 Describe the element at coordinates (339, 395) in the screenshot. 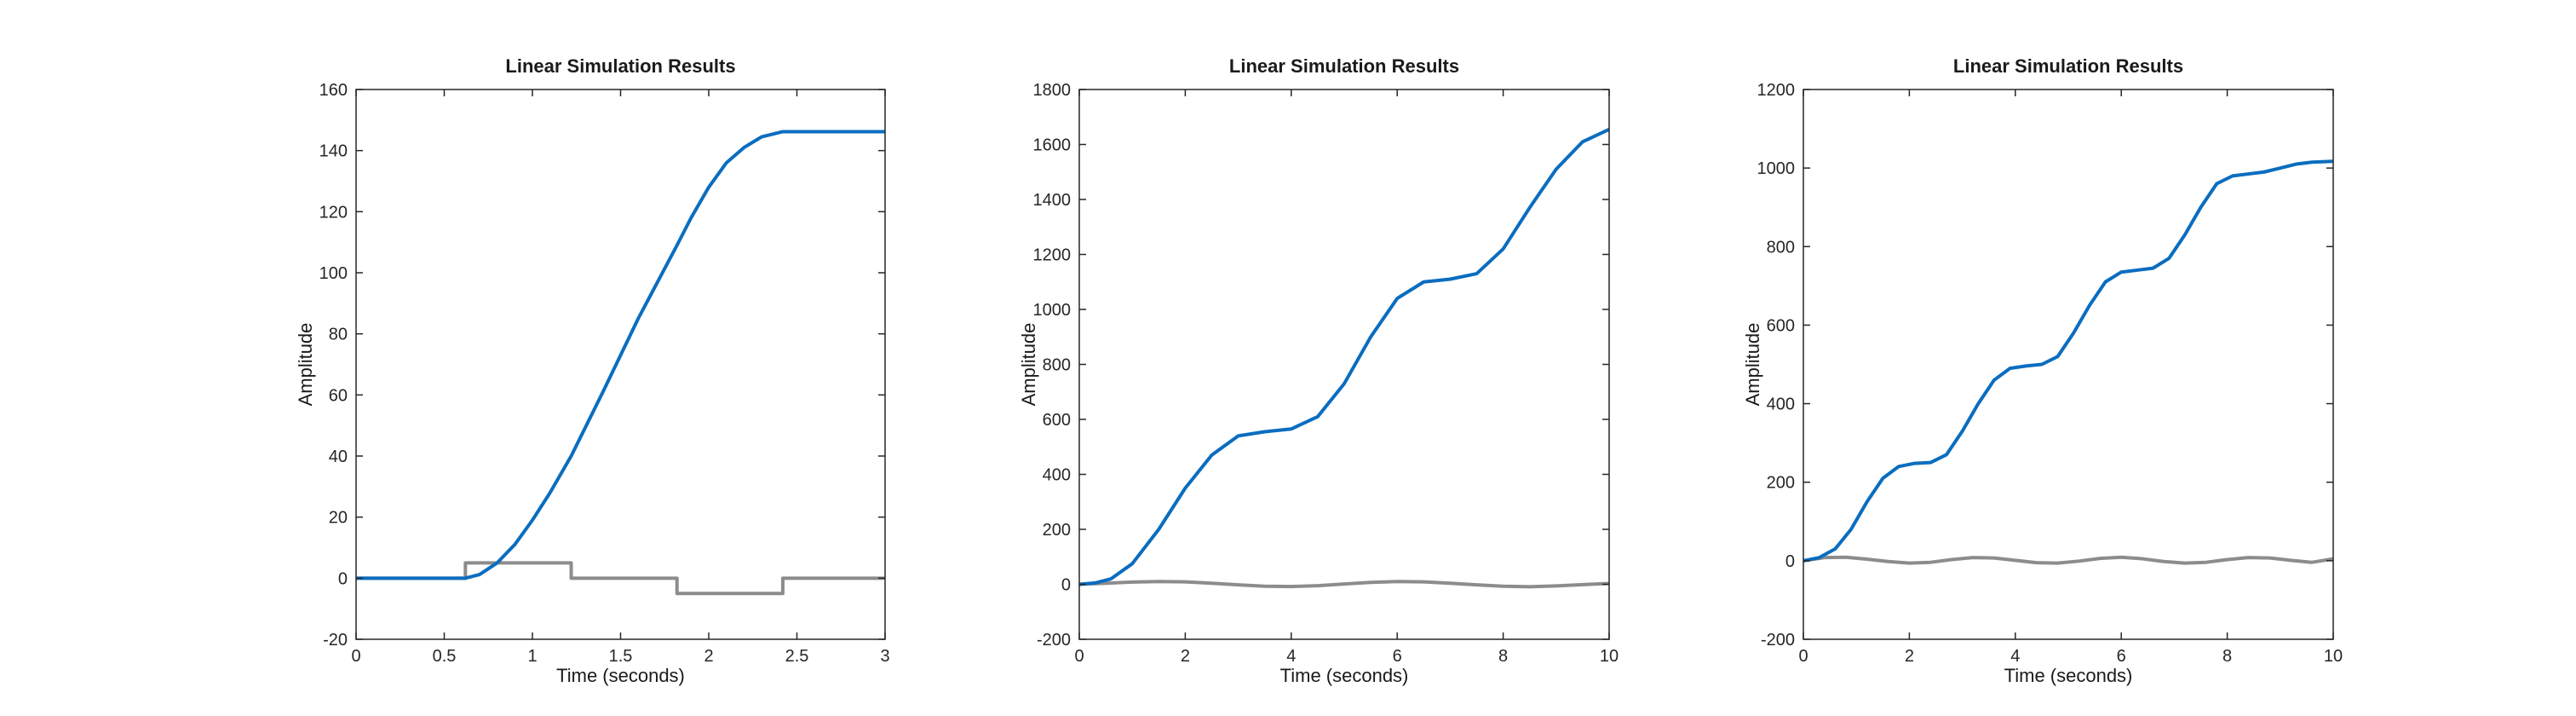

I see `y-tick-label: 60` at that location.